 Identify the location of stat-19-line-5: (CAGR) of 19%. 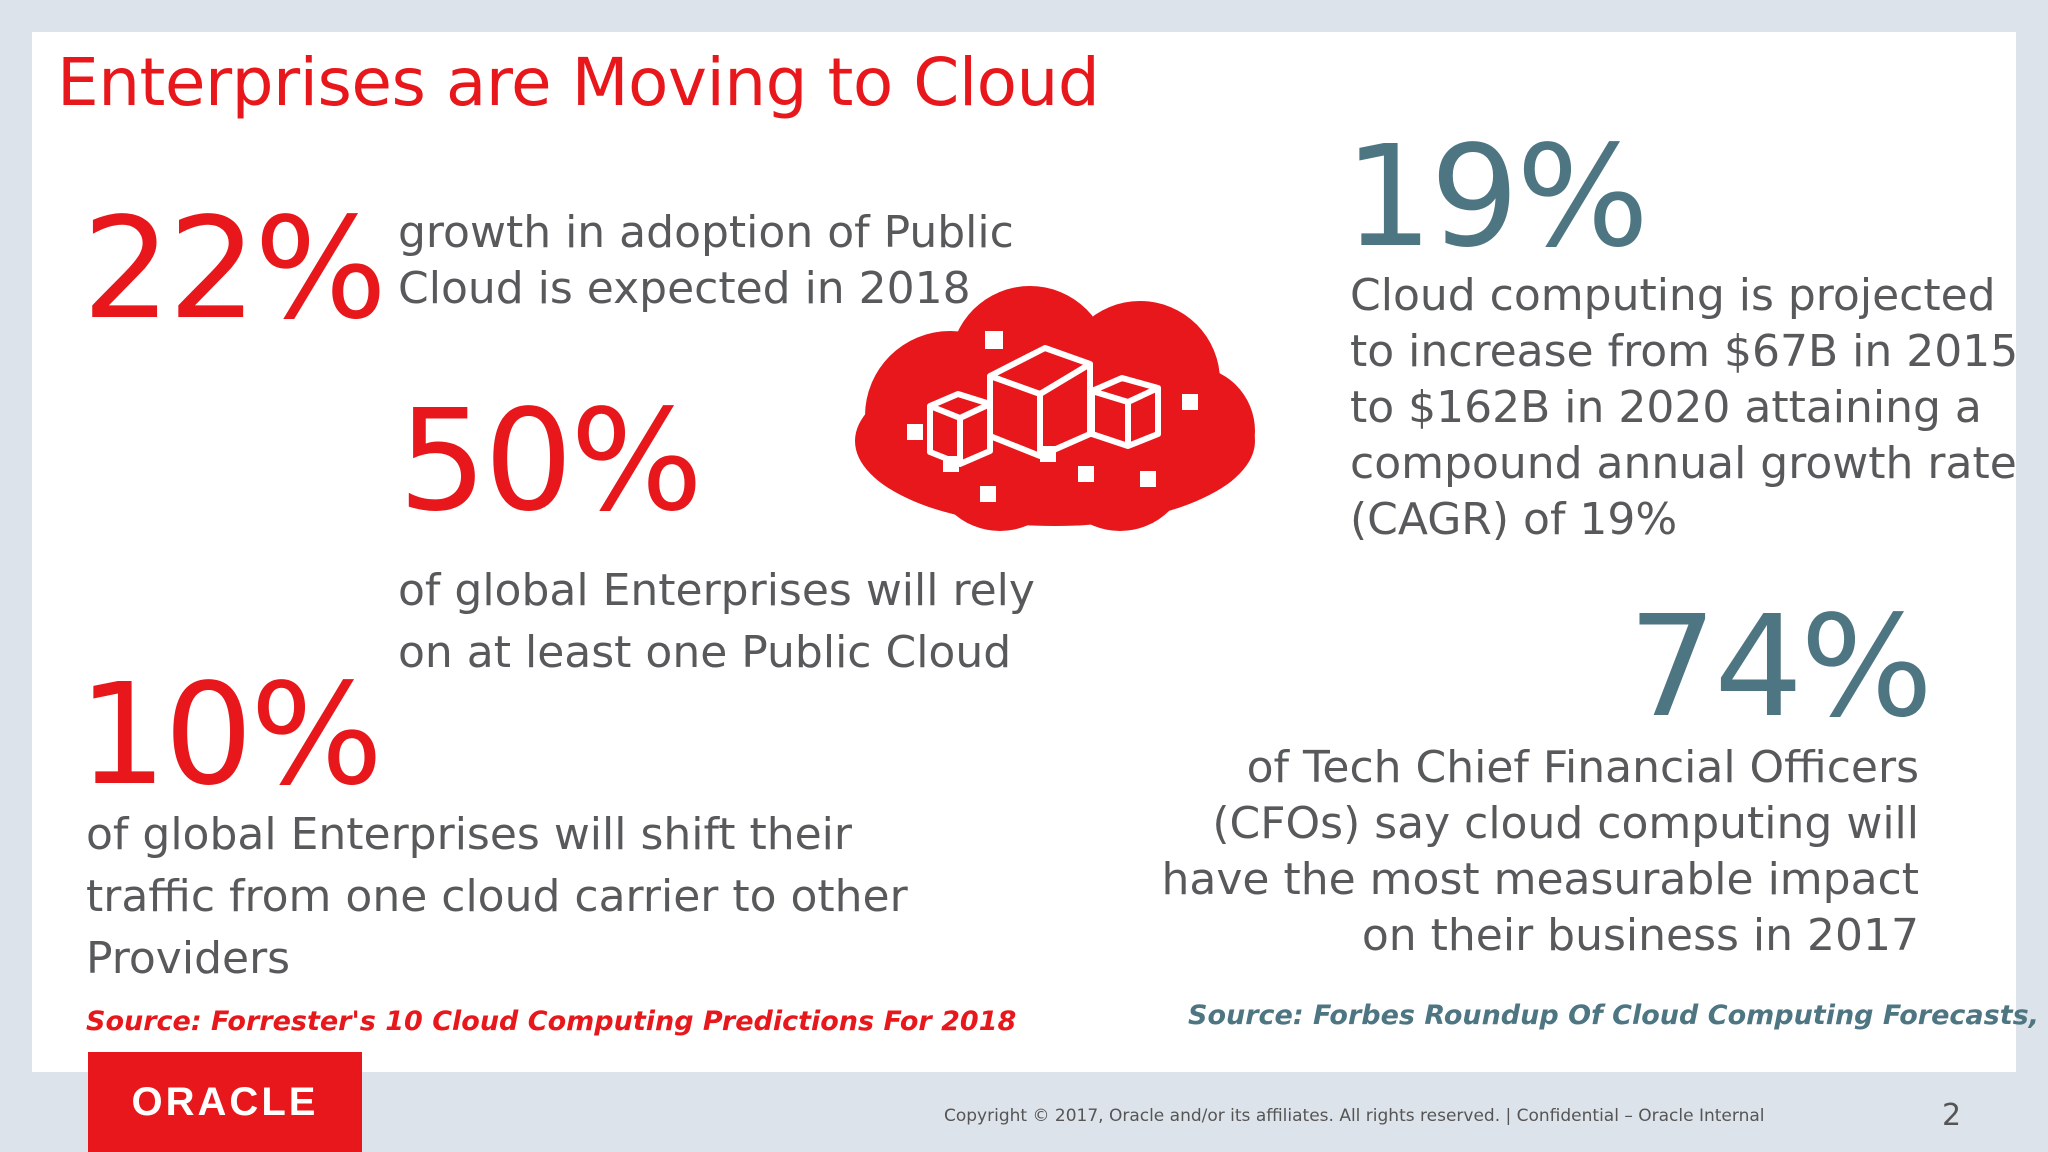
(1514, 519).